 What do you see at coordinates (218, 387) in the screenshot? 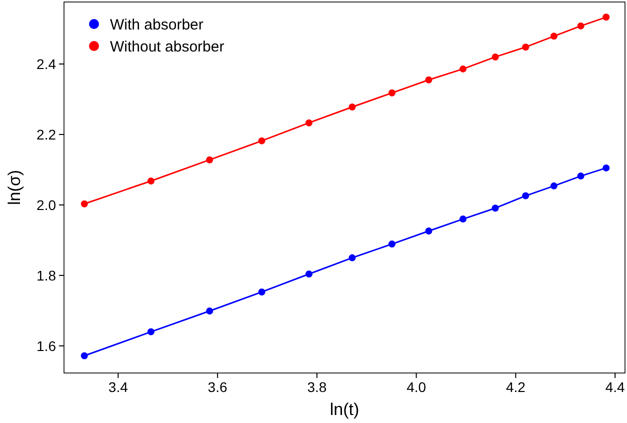
I see `x-tick-label: 3.6` at bounding box center [218, 387].